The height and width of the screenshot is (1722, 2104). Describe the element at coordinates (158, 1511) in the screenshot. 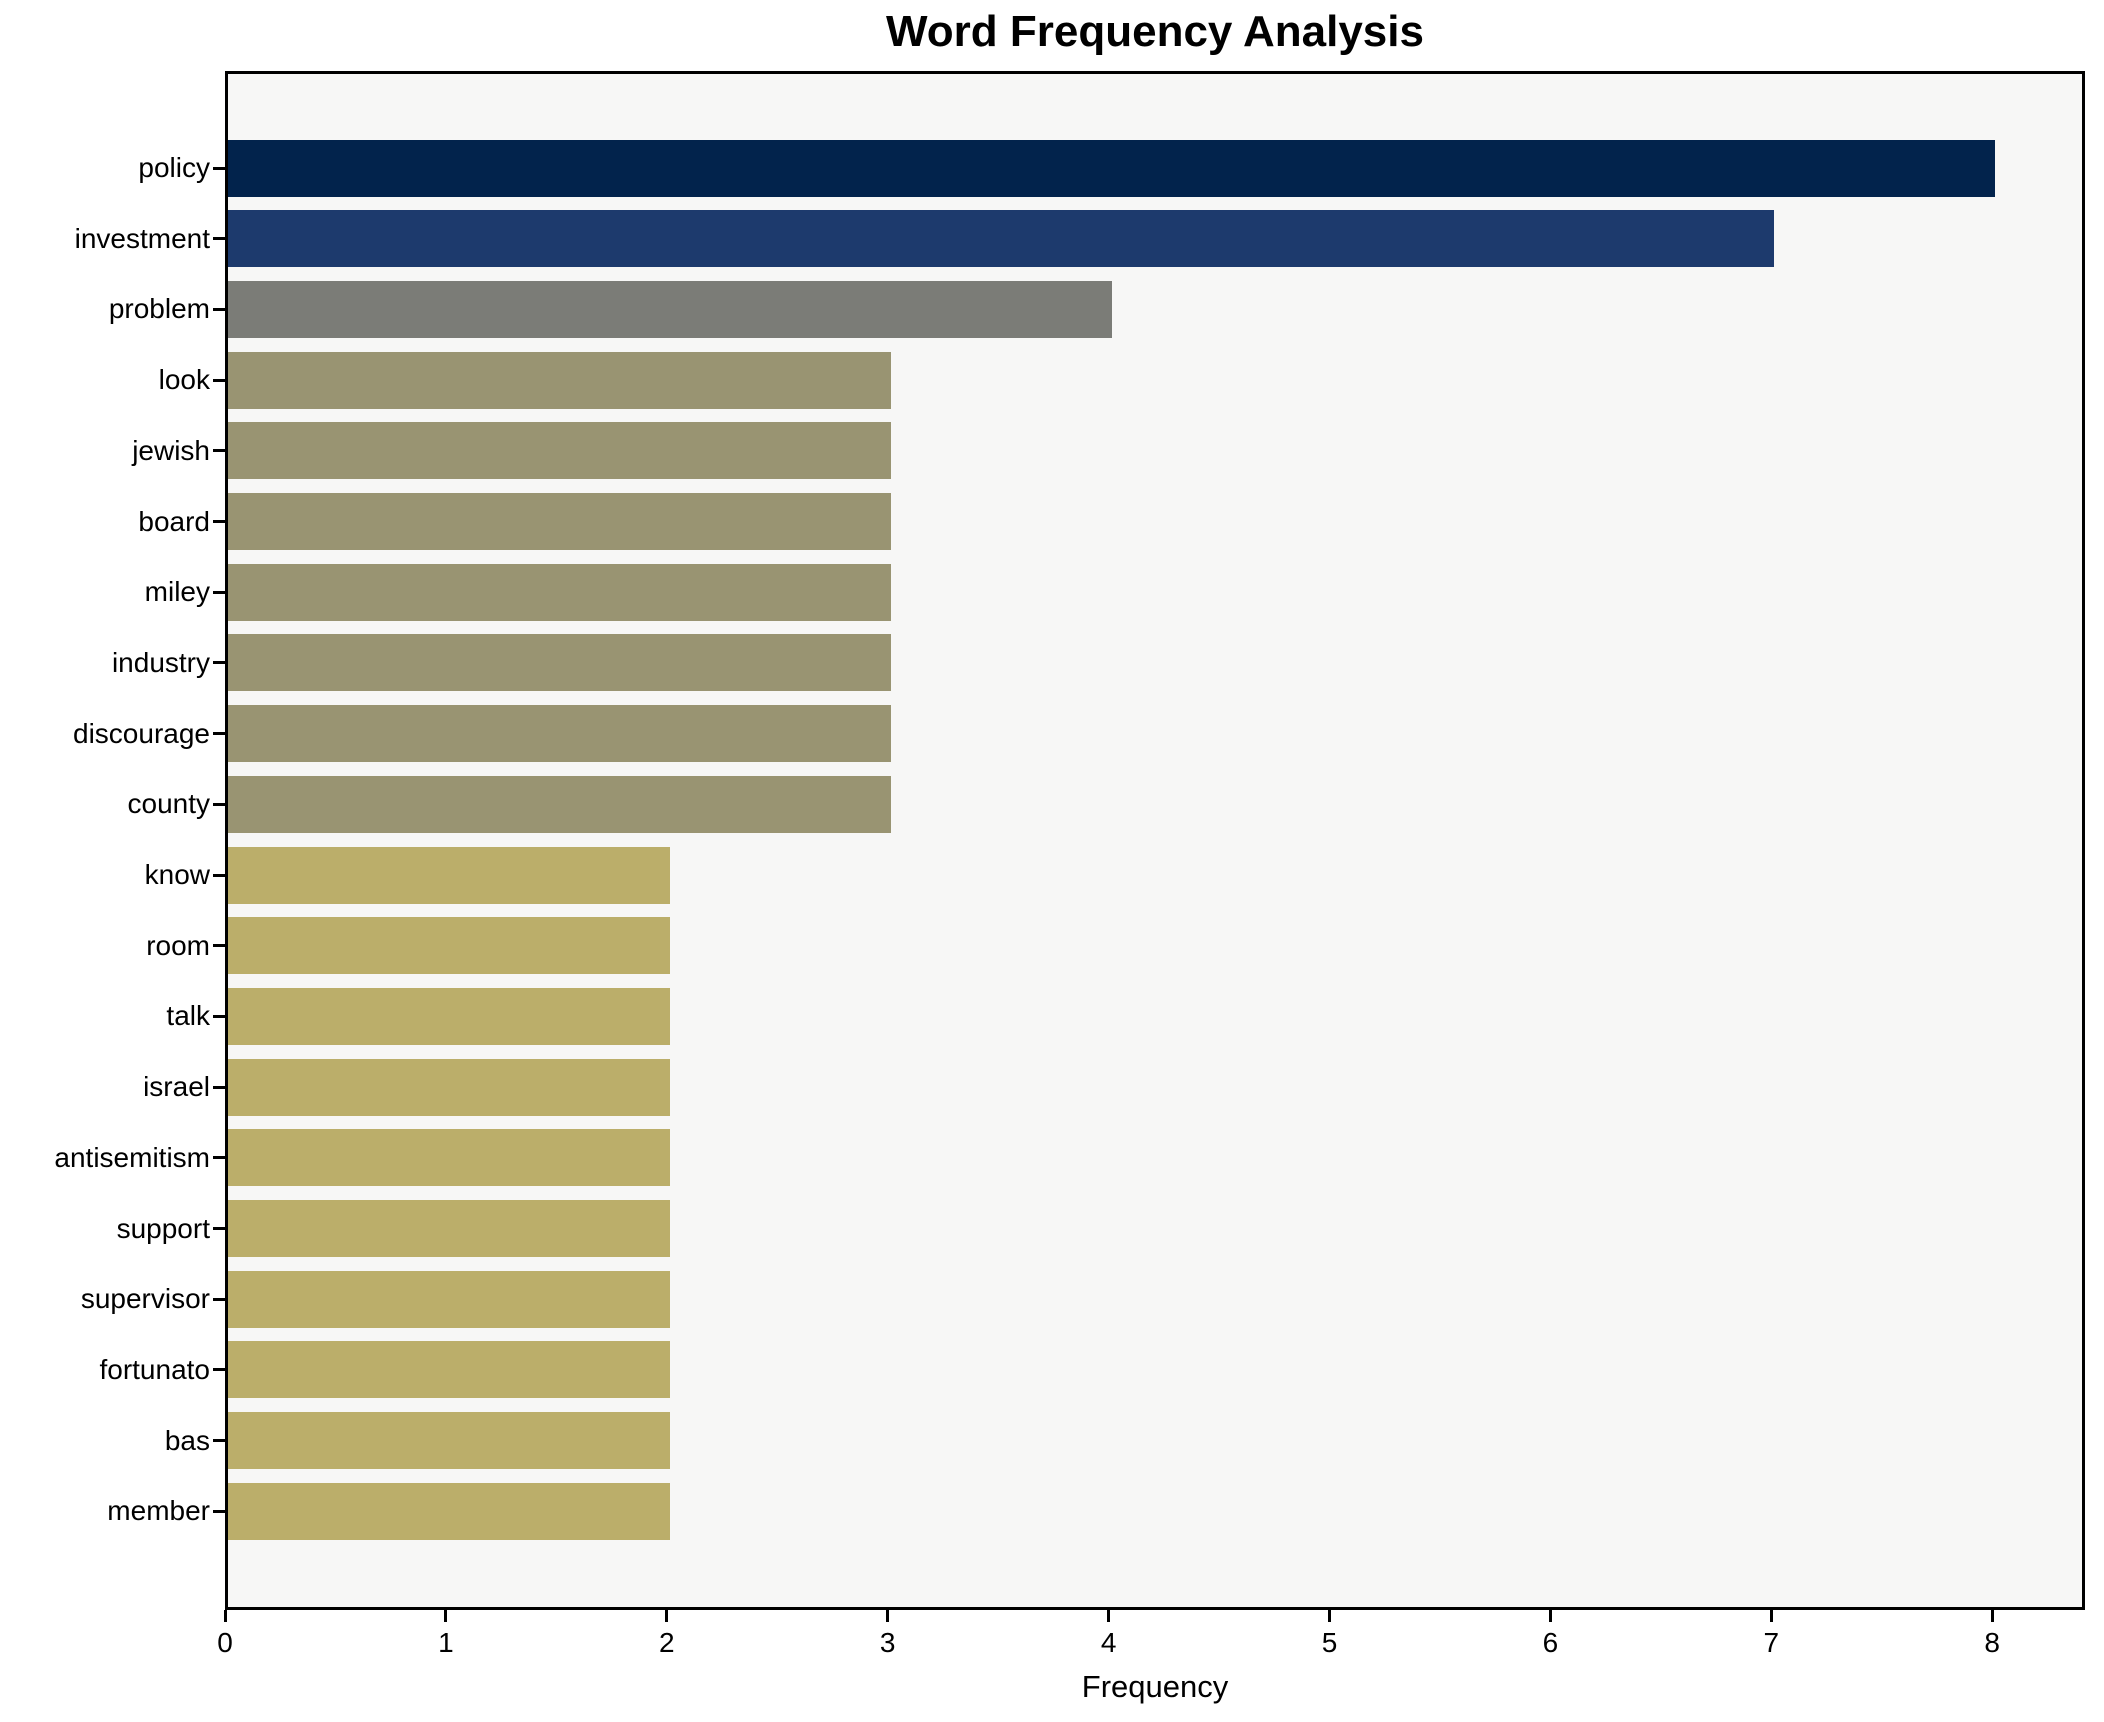

I see `y-tick-label-member: member` at that location.